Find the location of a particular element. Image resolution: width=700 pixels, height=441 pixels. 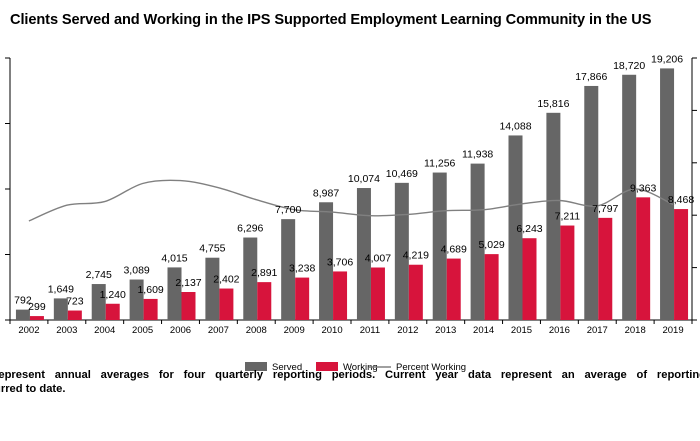

legend-label-working: Working is located at coordinates (360, 367).